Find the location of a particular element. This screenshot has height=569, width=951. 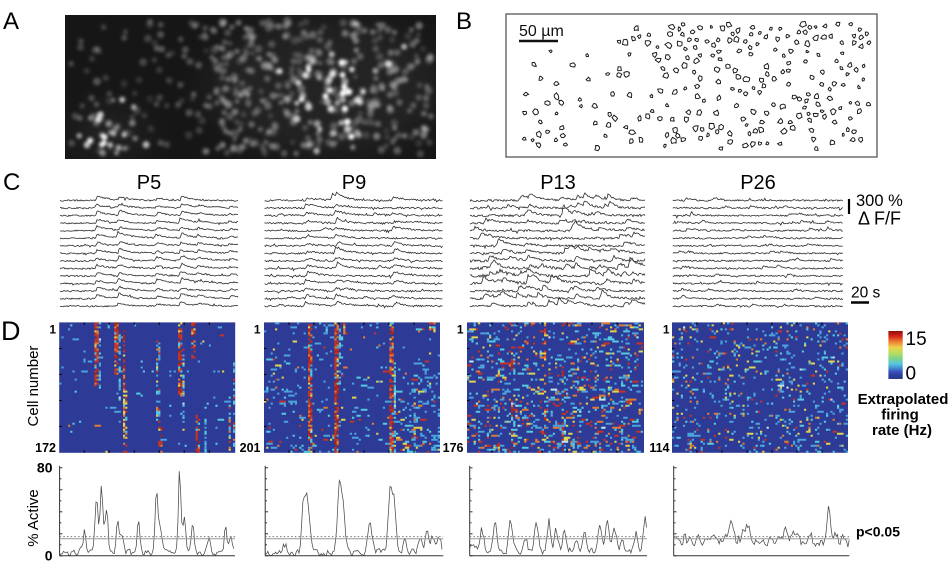

svg-text: Extrapolated is located at coordinates (903, 399).